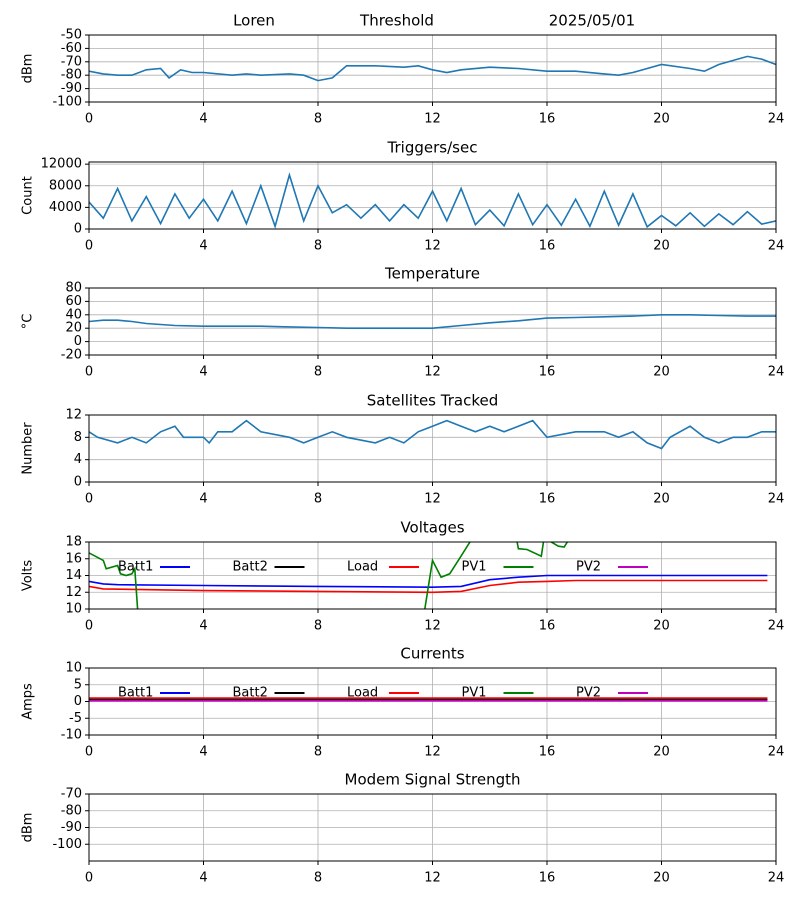  Describe the element at coordinates (73, 314) in the screenshot. I see `y-tick-label: 40` at that location.